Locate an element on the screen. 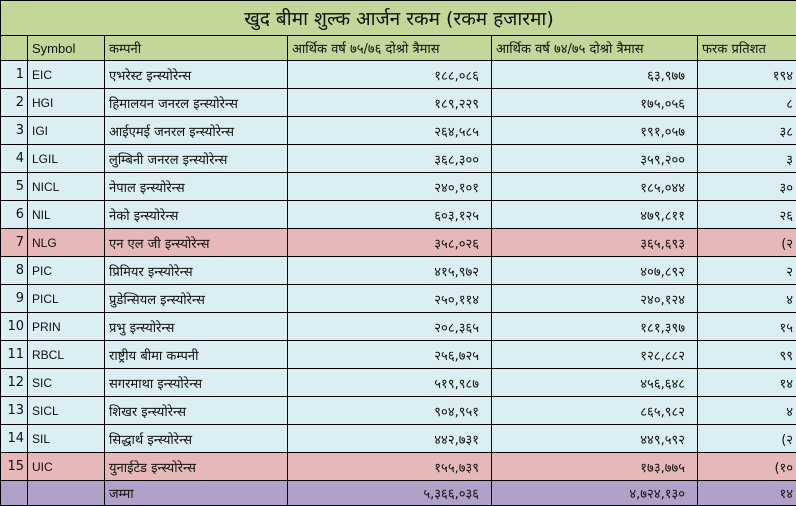 The width and height of the screenshot is (796, 506). row-current: ६०३,१२५ is located at coordinates (390, 215).